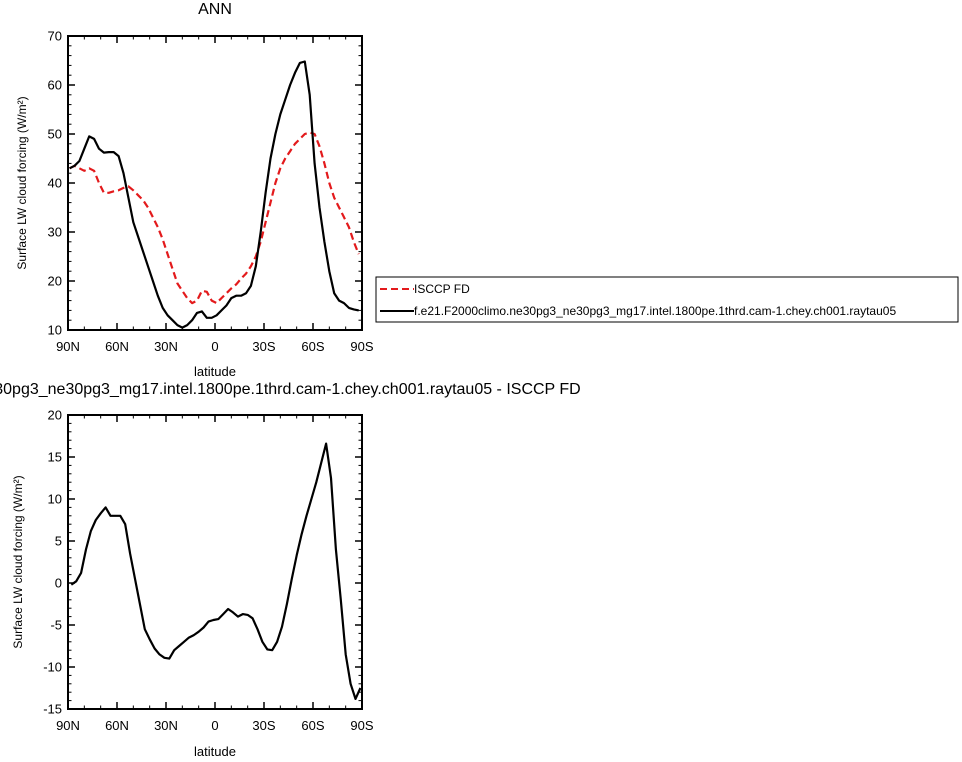 The width and height of the screenshot is (962, 762). Describe the element at coordinates (55, 85) in the screenshot. I see `top-ytick-label: 60` at that location.